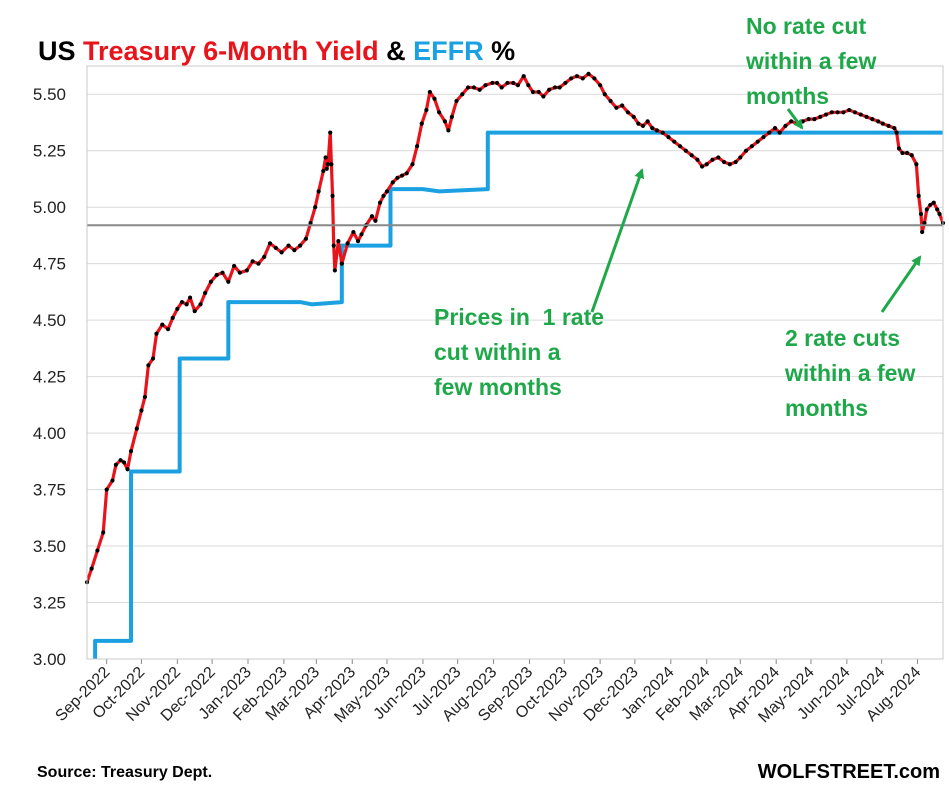 The height and width of the screenshot is (787, 949). What do you see at coordinates (522, 352) in the screenshot?
I see `annotation-one-rate-cut: Prices in 1 rate cut within a few months` at bounding box center [522, 352].